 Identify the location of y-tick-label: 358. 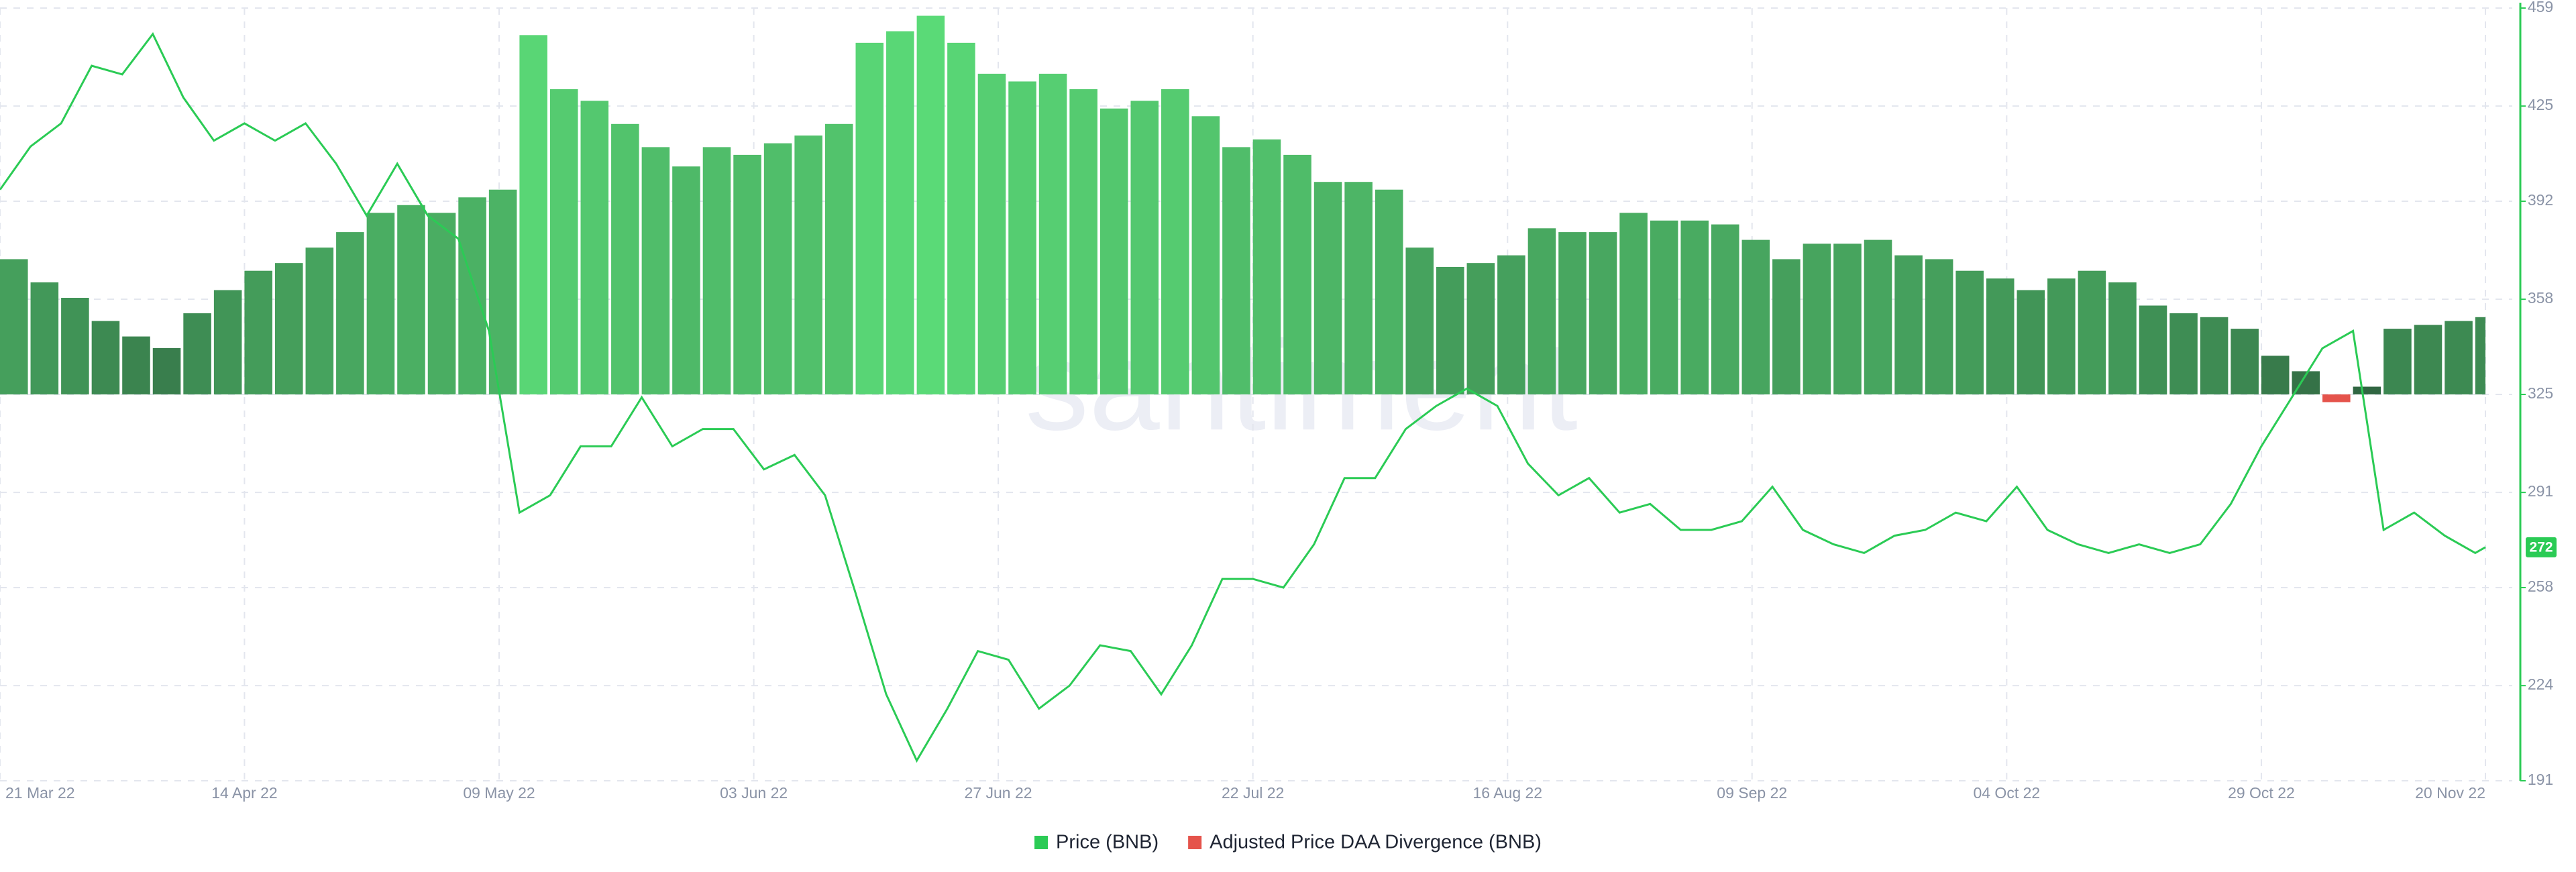
(2540, 298).